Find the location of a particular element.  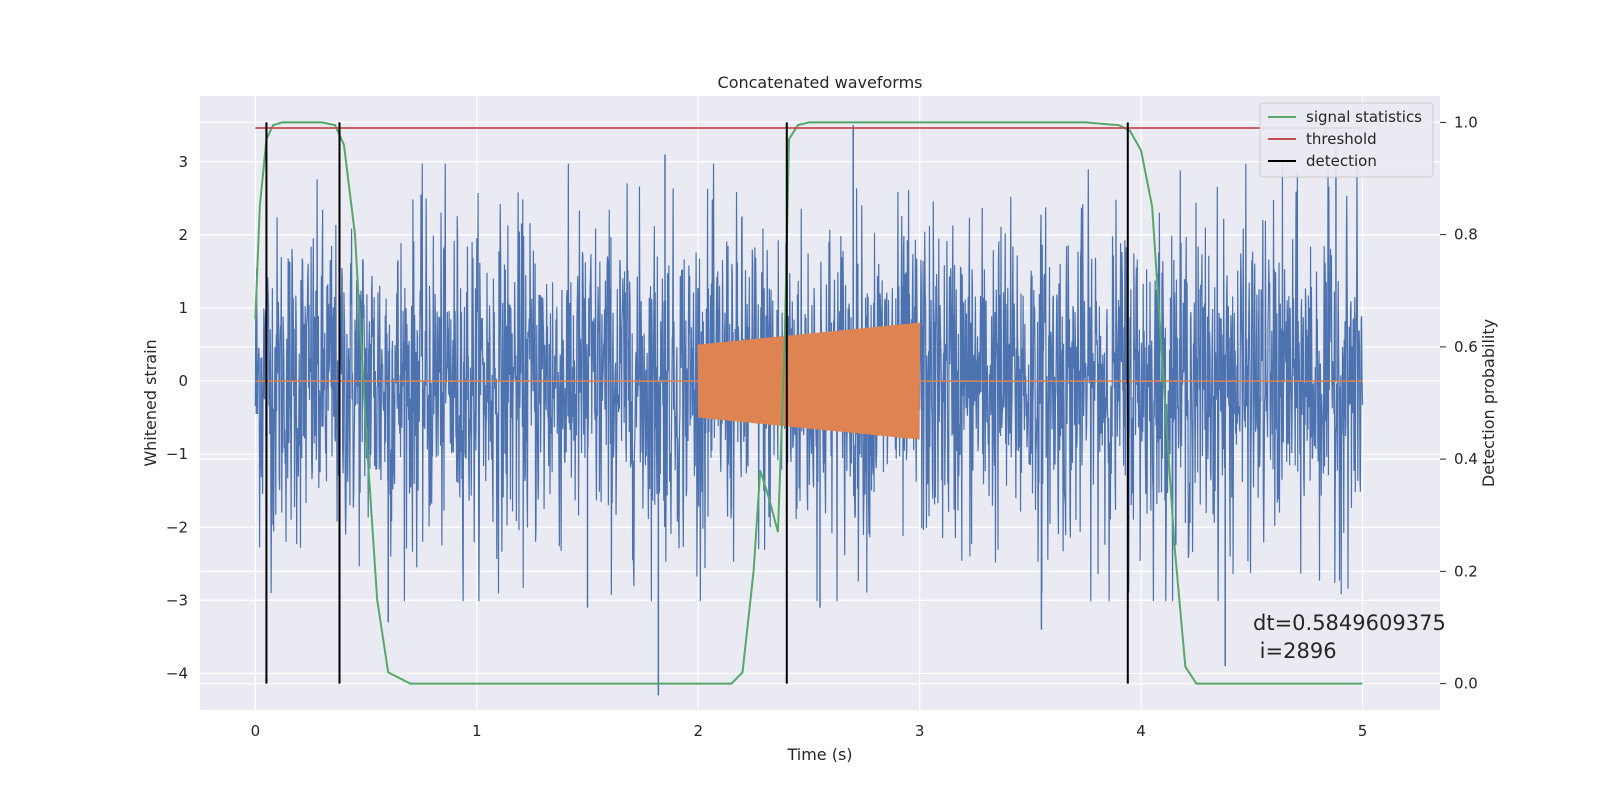

y-tick-label: 2 is located at coordinates (183, 235).